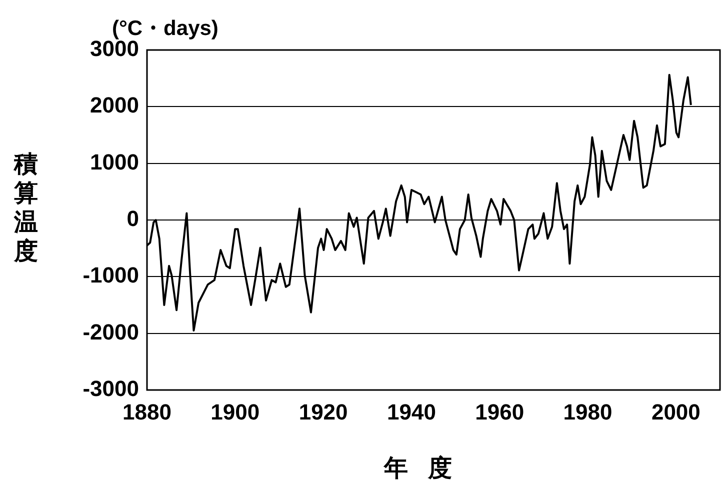 The image size is (722, 487). Describe the element at coordinates (25, 208) in the screenshot. I see `y-axis-title: 積算温度` at that location.